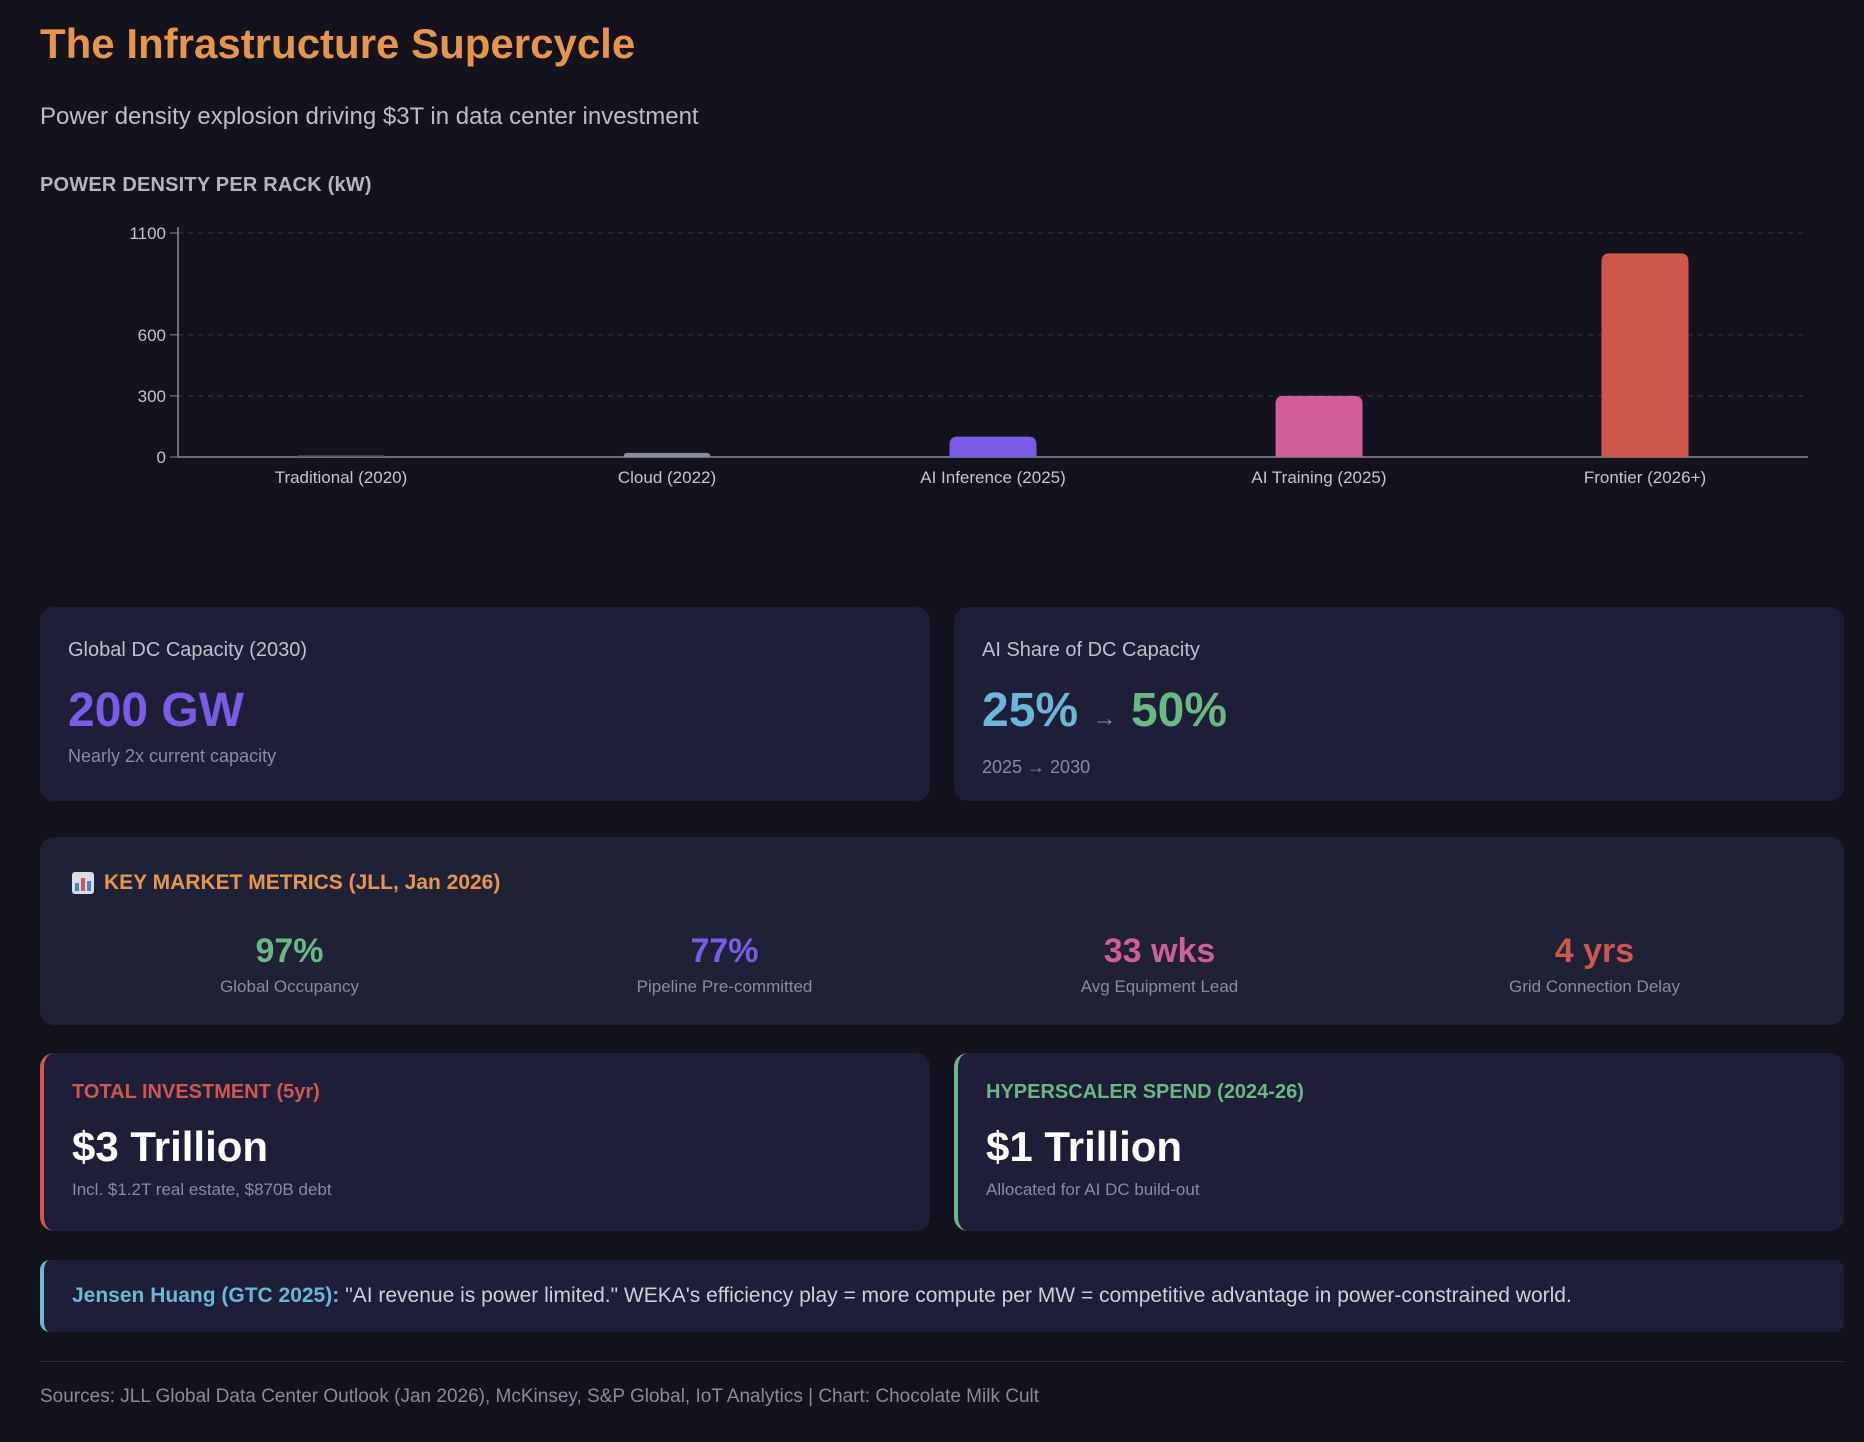 This screenshot has width=1864, height=1442. What do you see at coordinates (147, 233) in the screenshot?
I see `y-tick-label: 1100` at bounding box center [147, 233].